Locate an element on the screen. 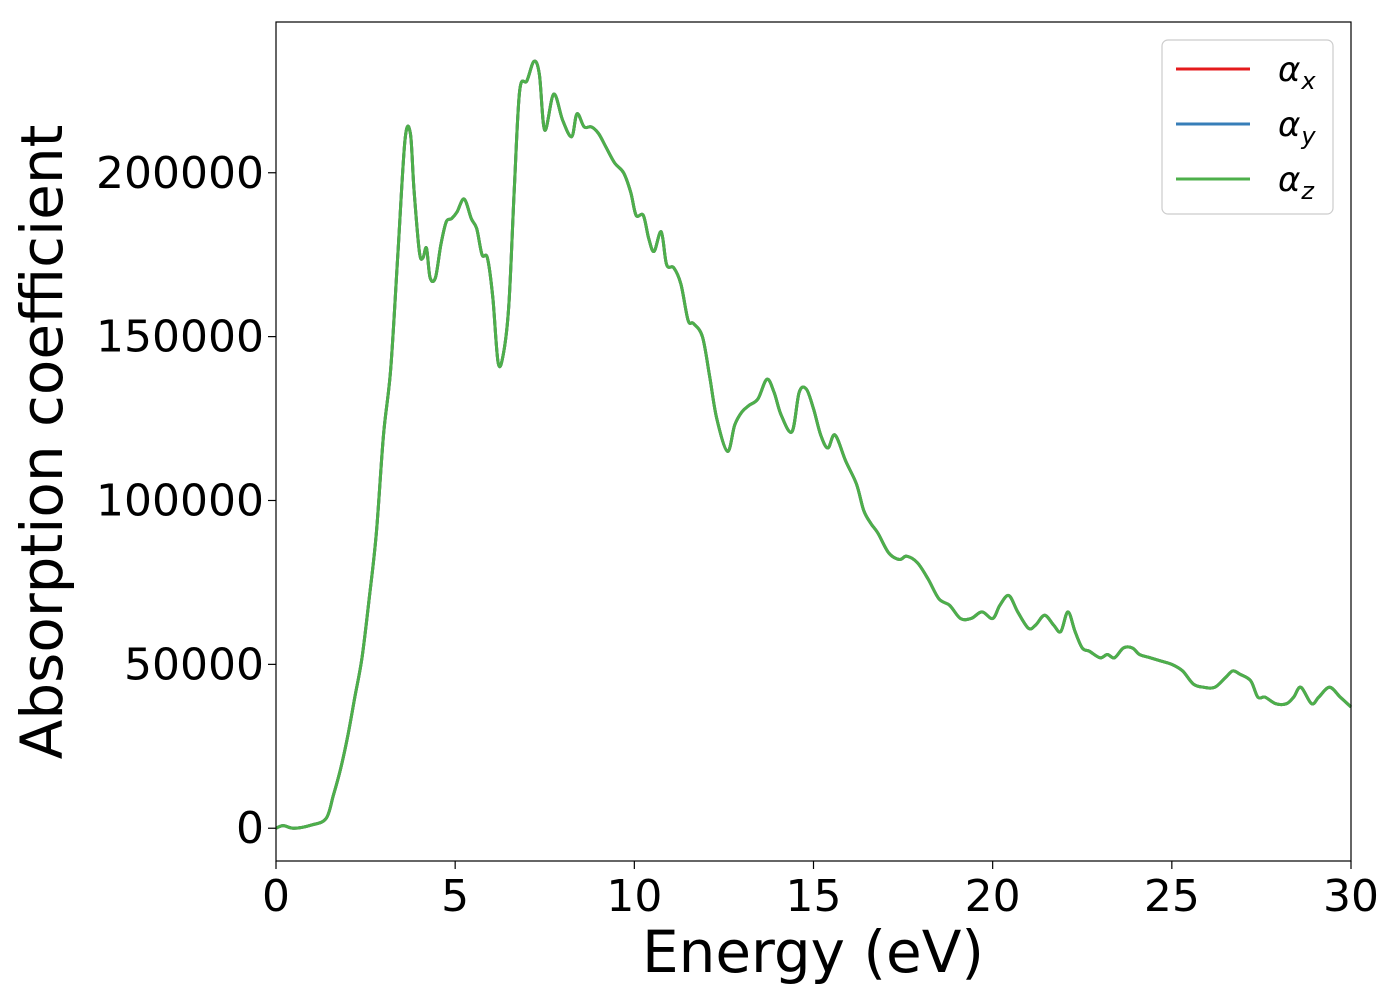 Image resolution: width=1400 pixels, height=1000 pixels. y-tick-label: 50000 is located at coordinates (194, 664).